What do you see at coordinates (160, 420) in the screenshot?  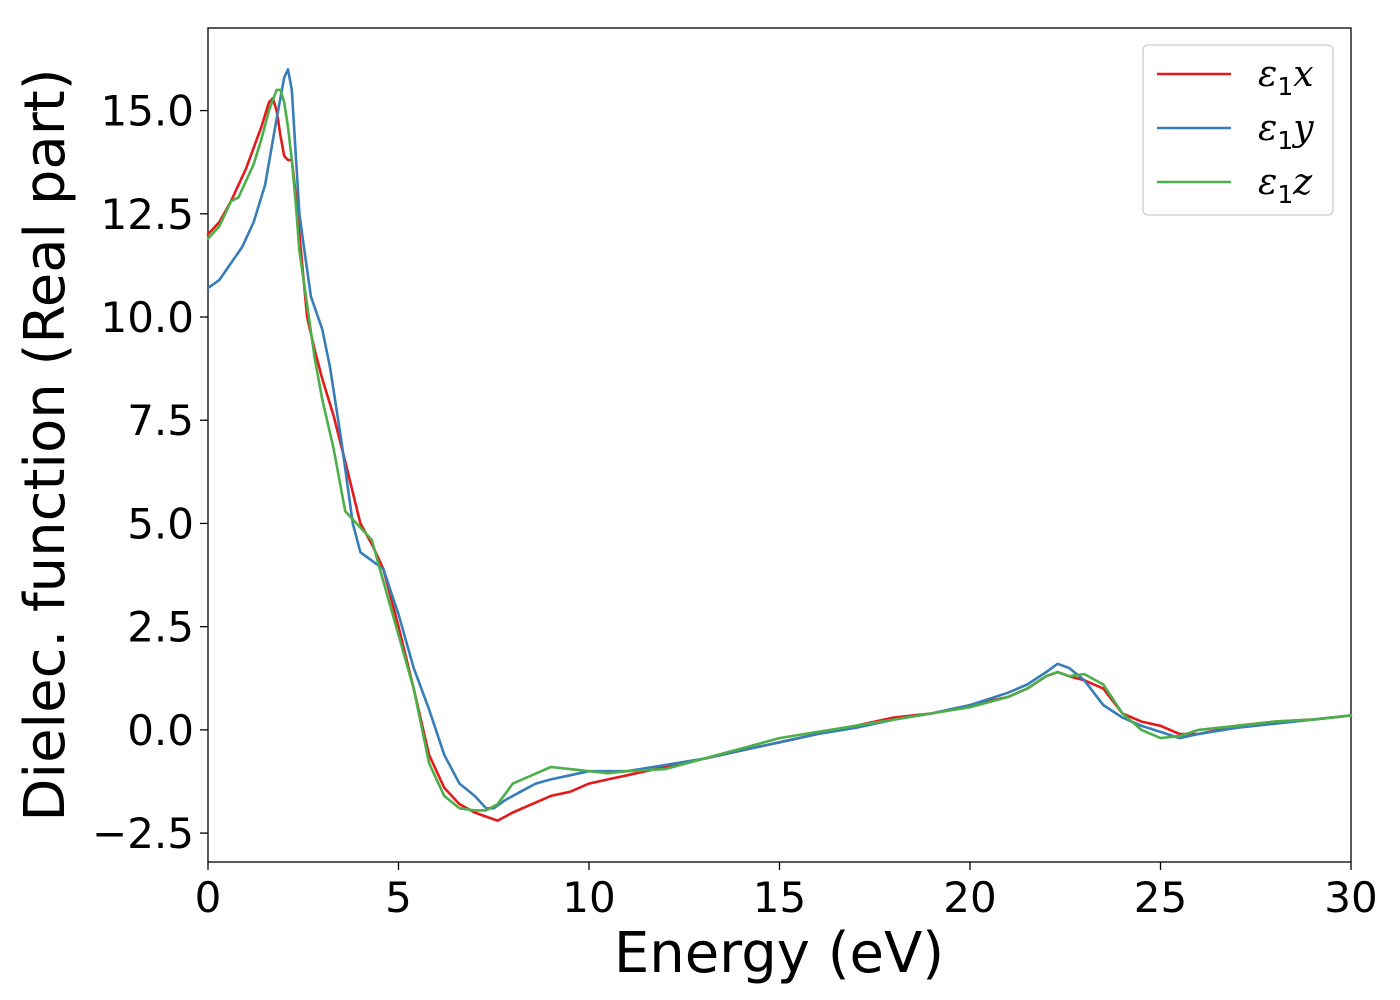 I see `y-tick-label: 7.5` at bounding box center [160, 420].